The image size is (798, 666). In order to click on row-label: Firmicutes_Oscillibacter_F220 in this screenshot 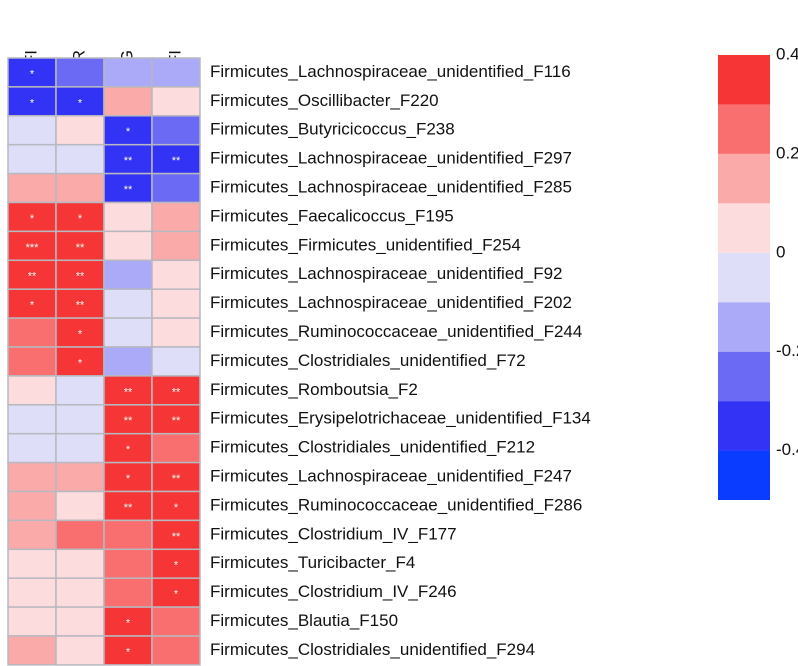, I will do `click(324, 100)`.